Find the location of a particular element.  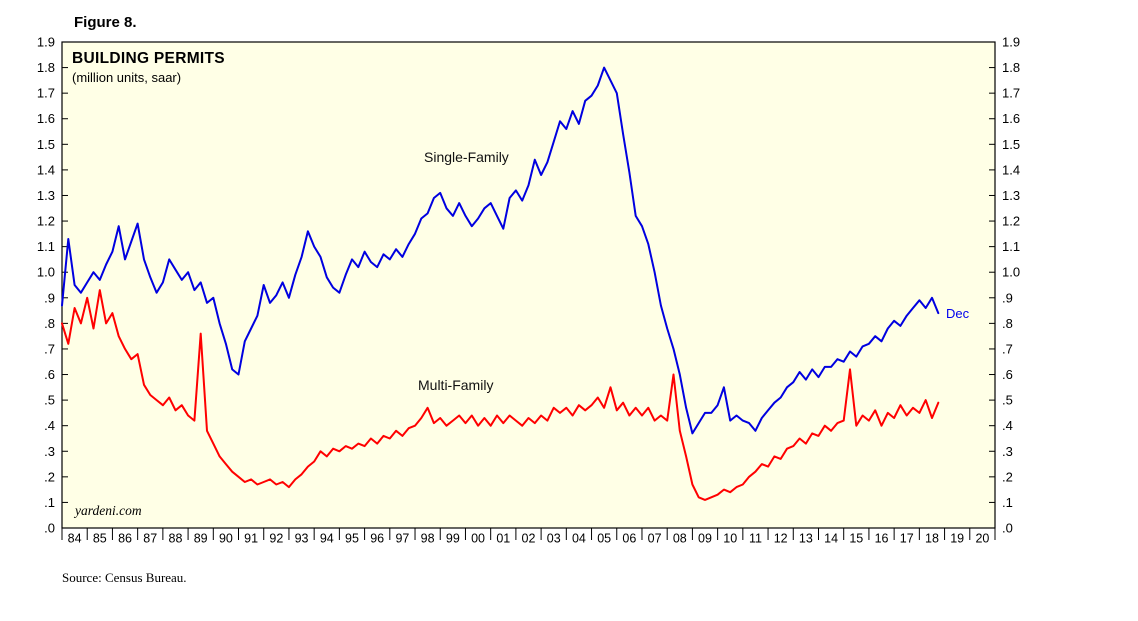

svg-text: 91 is located at coordinates (251, 539).